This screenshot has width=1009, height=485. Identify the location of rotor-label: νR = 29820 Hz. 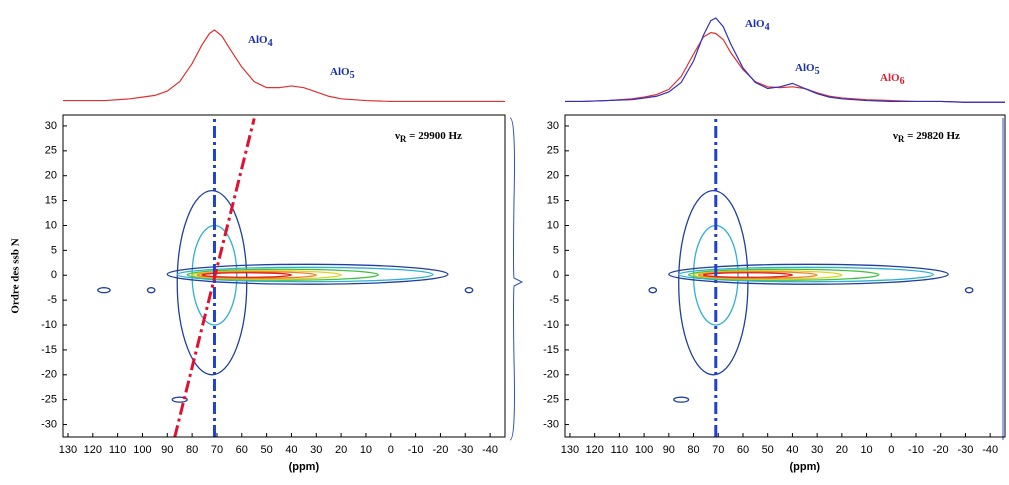
(926, 137).